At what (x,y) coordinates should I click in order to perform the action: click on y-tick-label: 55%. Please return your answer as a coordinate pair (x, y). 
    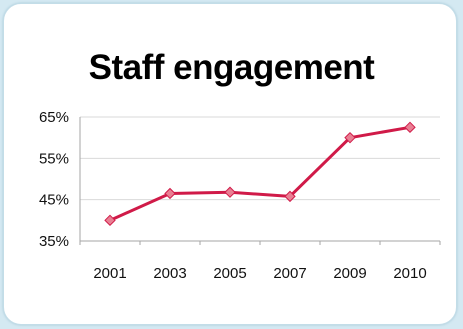
    Looking at the image, I should click on (54, 158).